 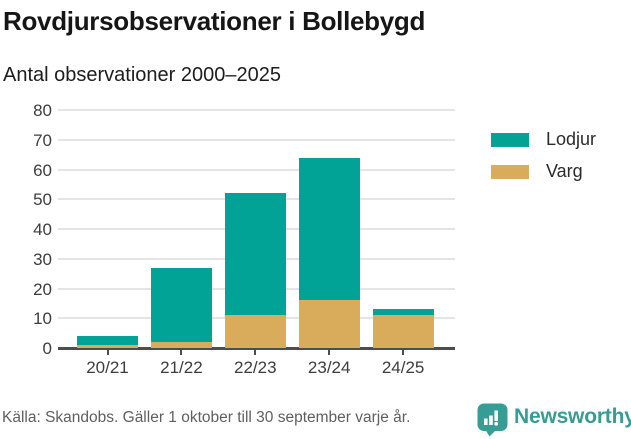 I want to click on y-axis-tick-label: 0, so click(x=47, y=348).